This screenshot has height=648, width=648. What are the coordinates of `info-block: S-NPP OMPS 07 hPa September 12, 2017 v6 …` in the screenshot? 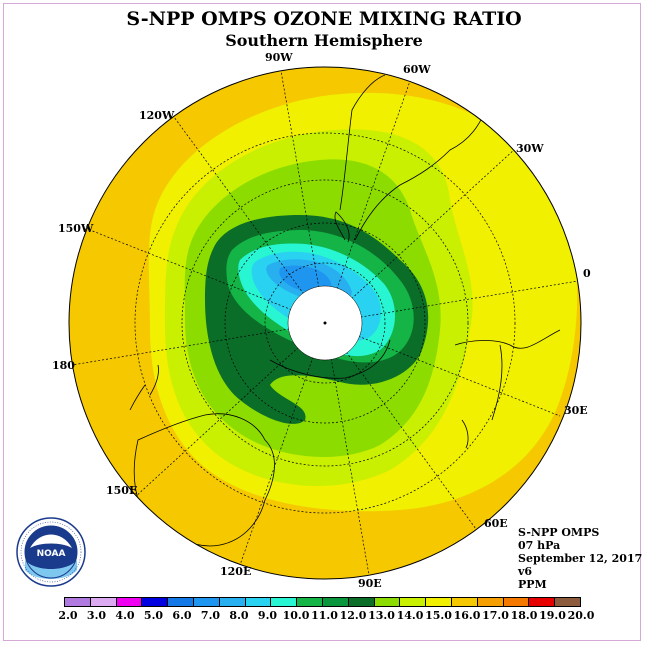 It's located at (580, 558).